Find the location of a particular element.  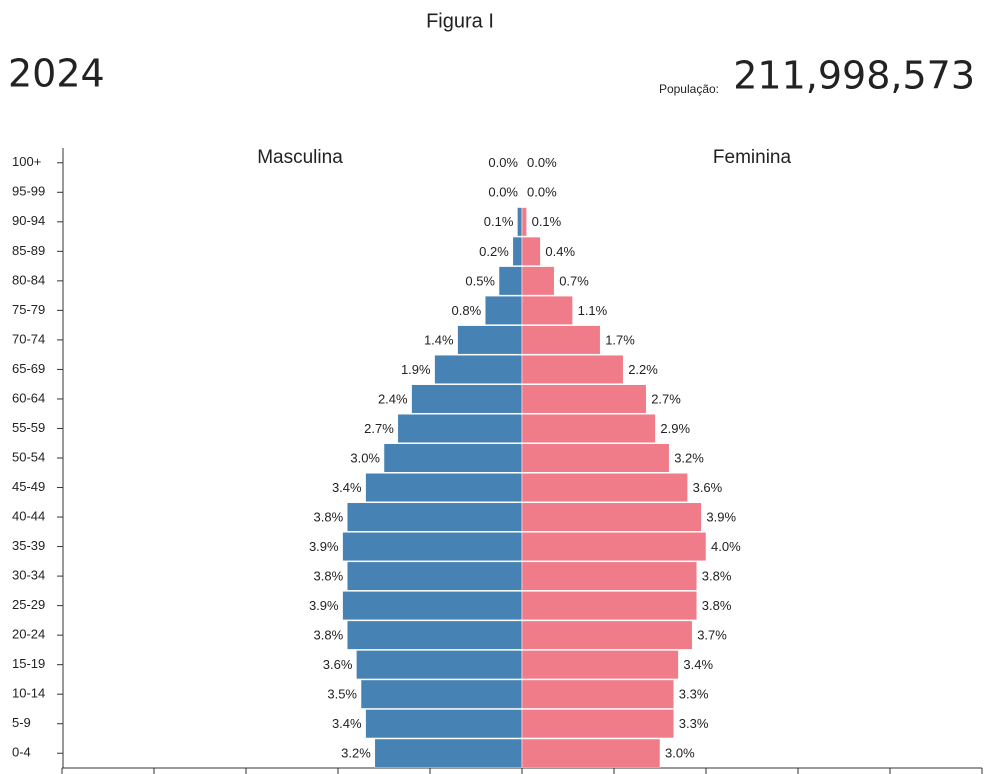

y-tick-label: 95-99 is located at coordinates (28, 191).